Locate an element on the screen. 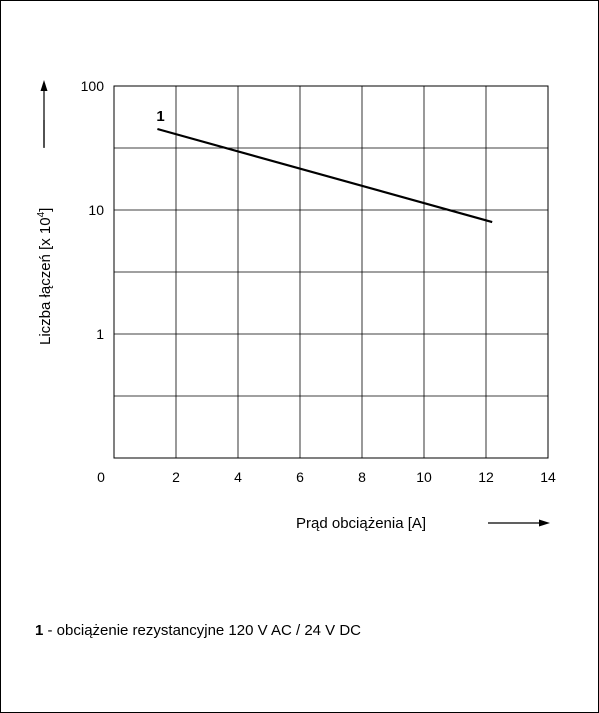 The height and width of the screenshot is (713, 599). x-tick-label: 10 is located at coordinates (424, 477).